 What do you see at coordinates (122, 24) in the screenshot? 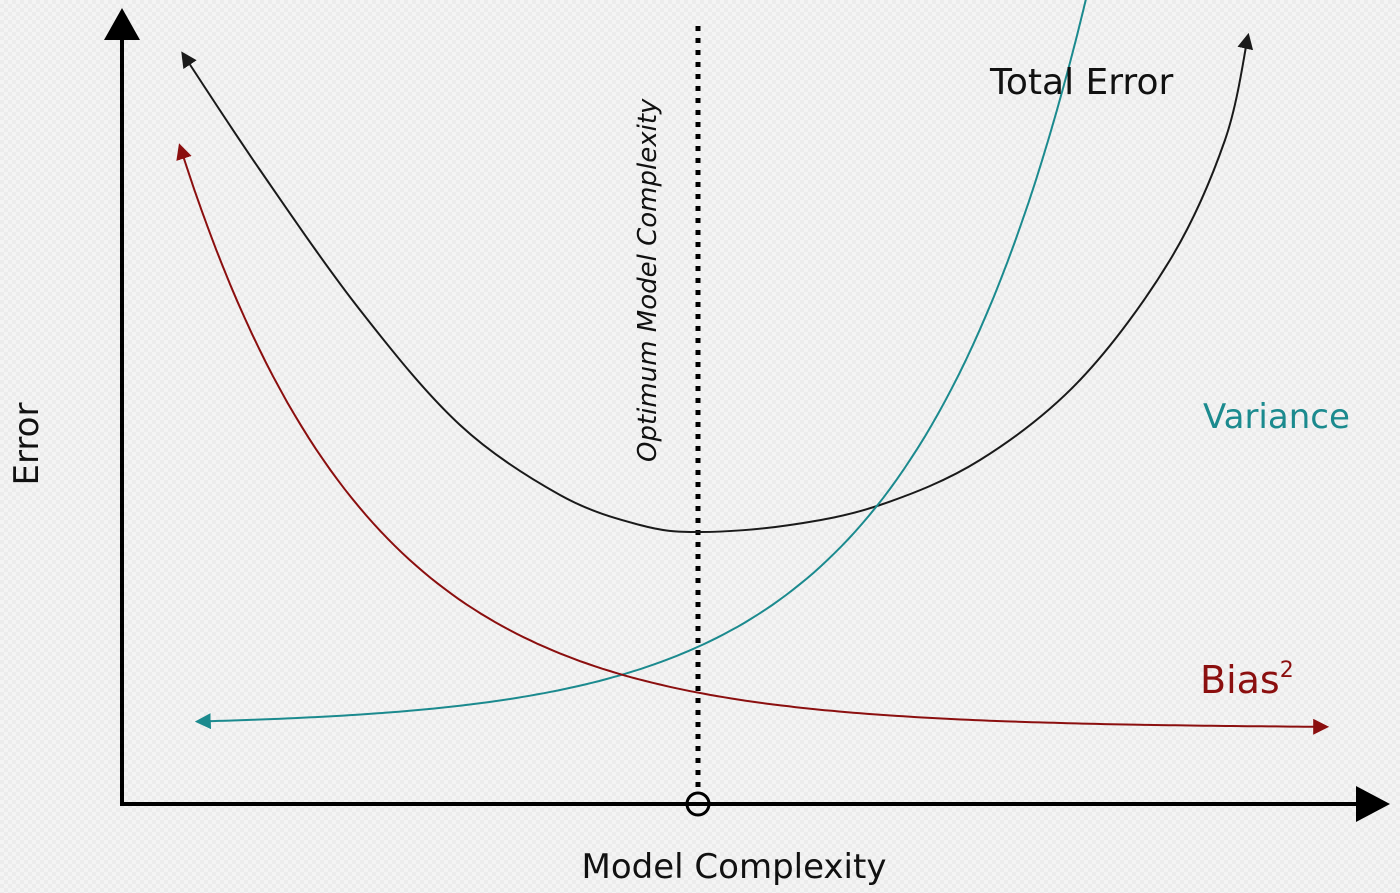
I see `y-axis-arrowhead` at bounding box center [122, 24].